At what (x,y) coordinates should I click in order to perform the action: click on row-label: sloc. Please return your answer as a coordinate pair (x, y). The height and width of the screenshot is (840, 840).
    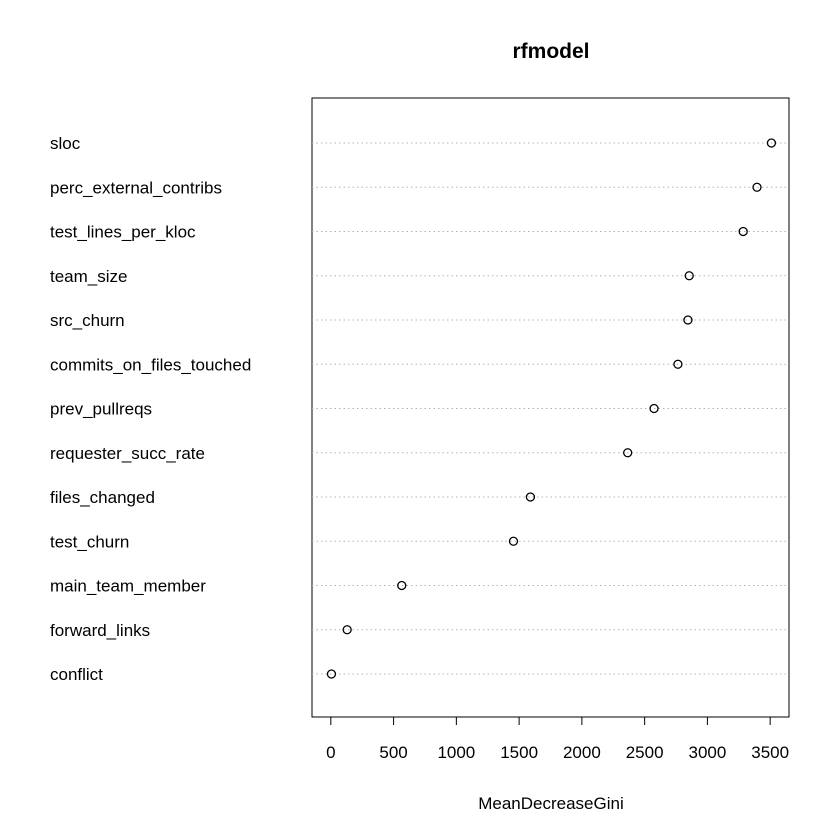
    Looking at the image, I should click on (65, 143).